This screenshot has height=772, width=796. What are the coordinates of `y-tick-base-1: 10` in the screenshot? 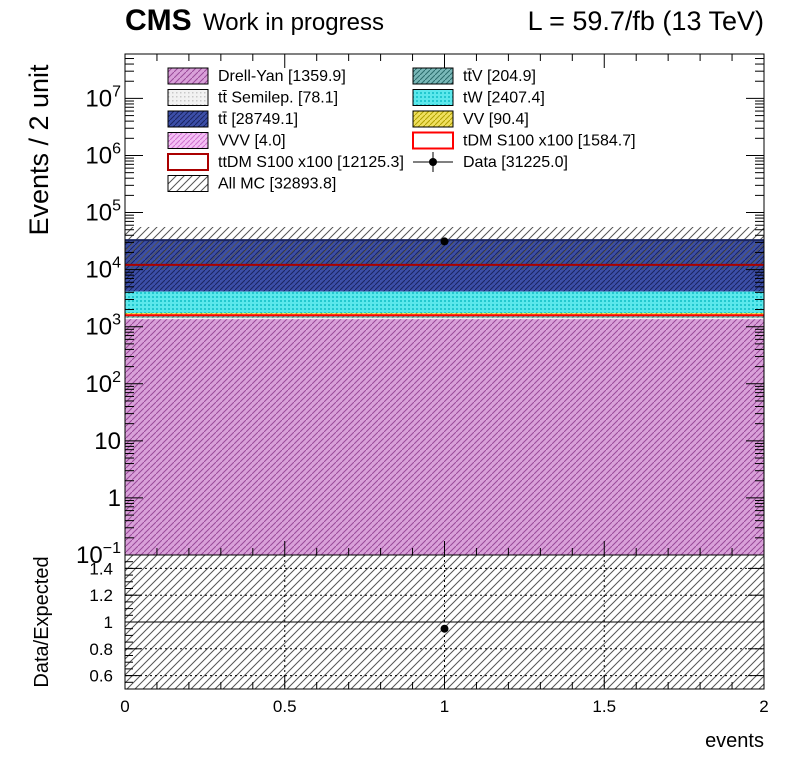 It's located at (98, 155).